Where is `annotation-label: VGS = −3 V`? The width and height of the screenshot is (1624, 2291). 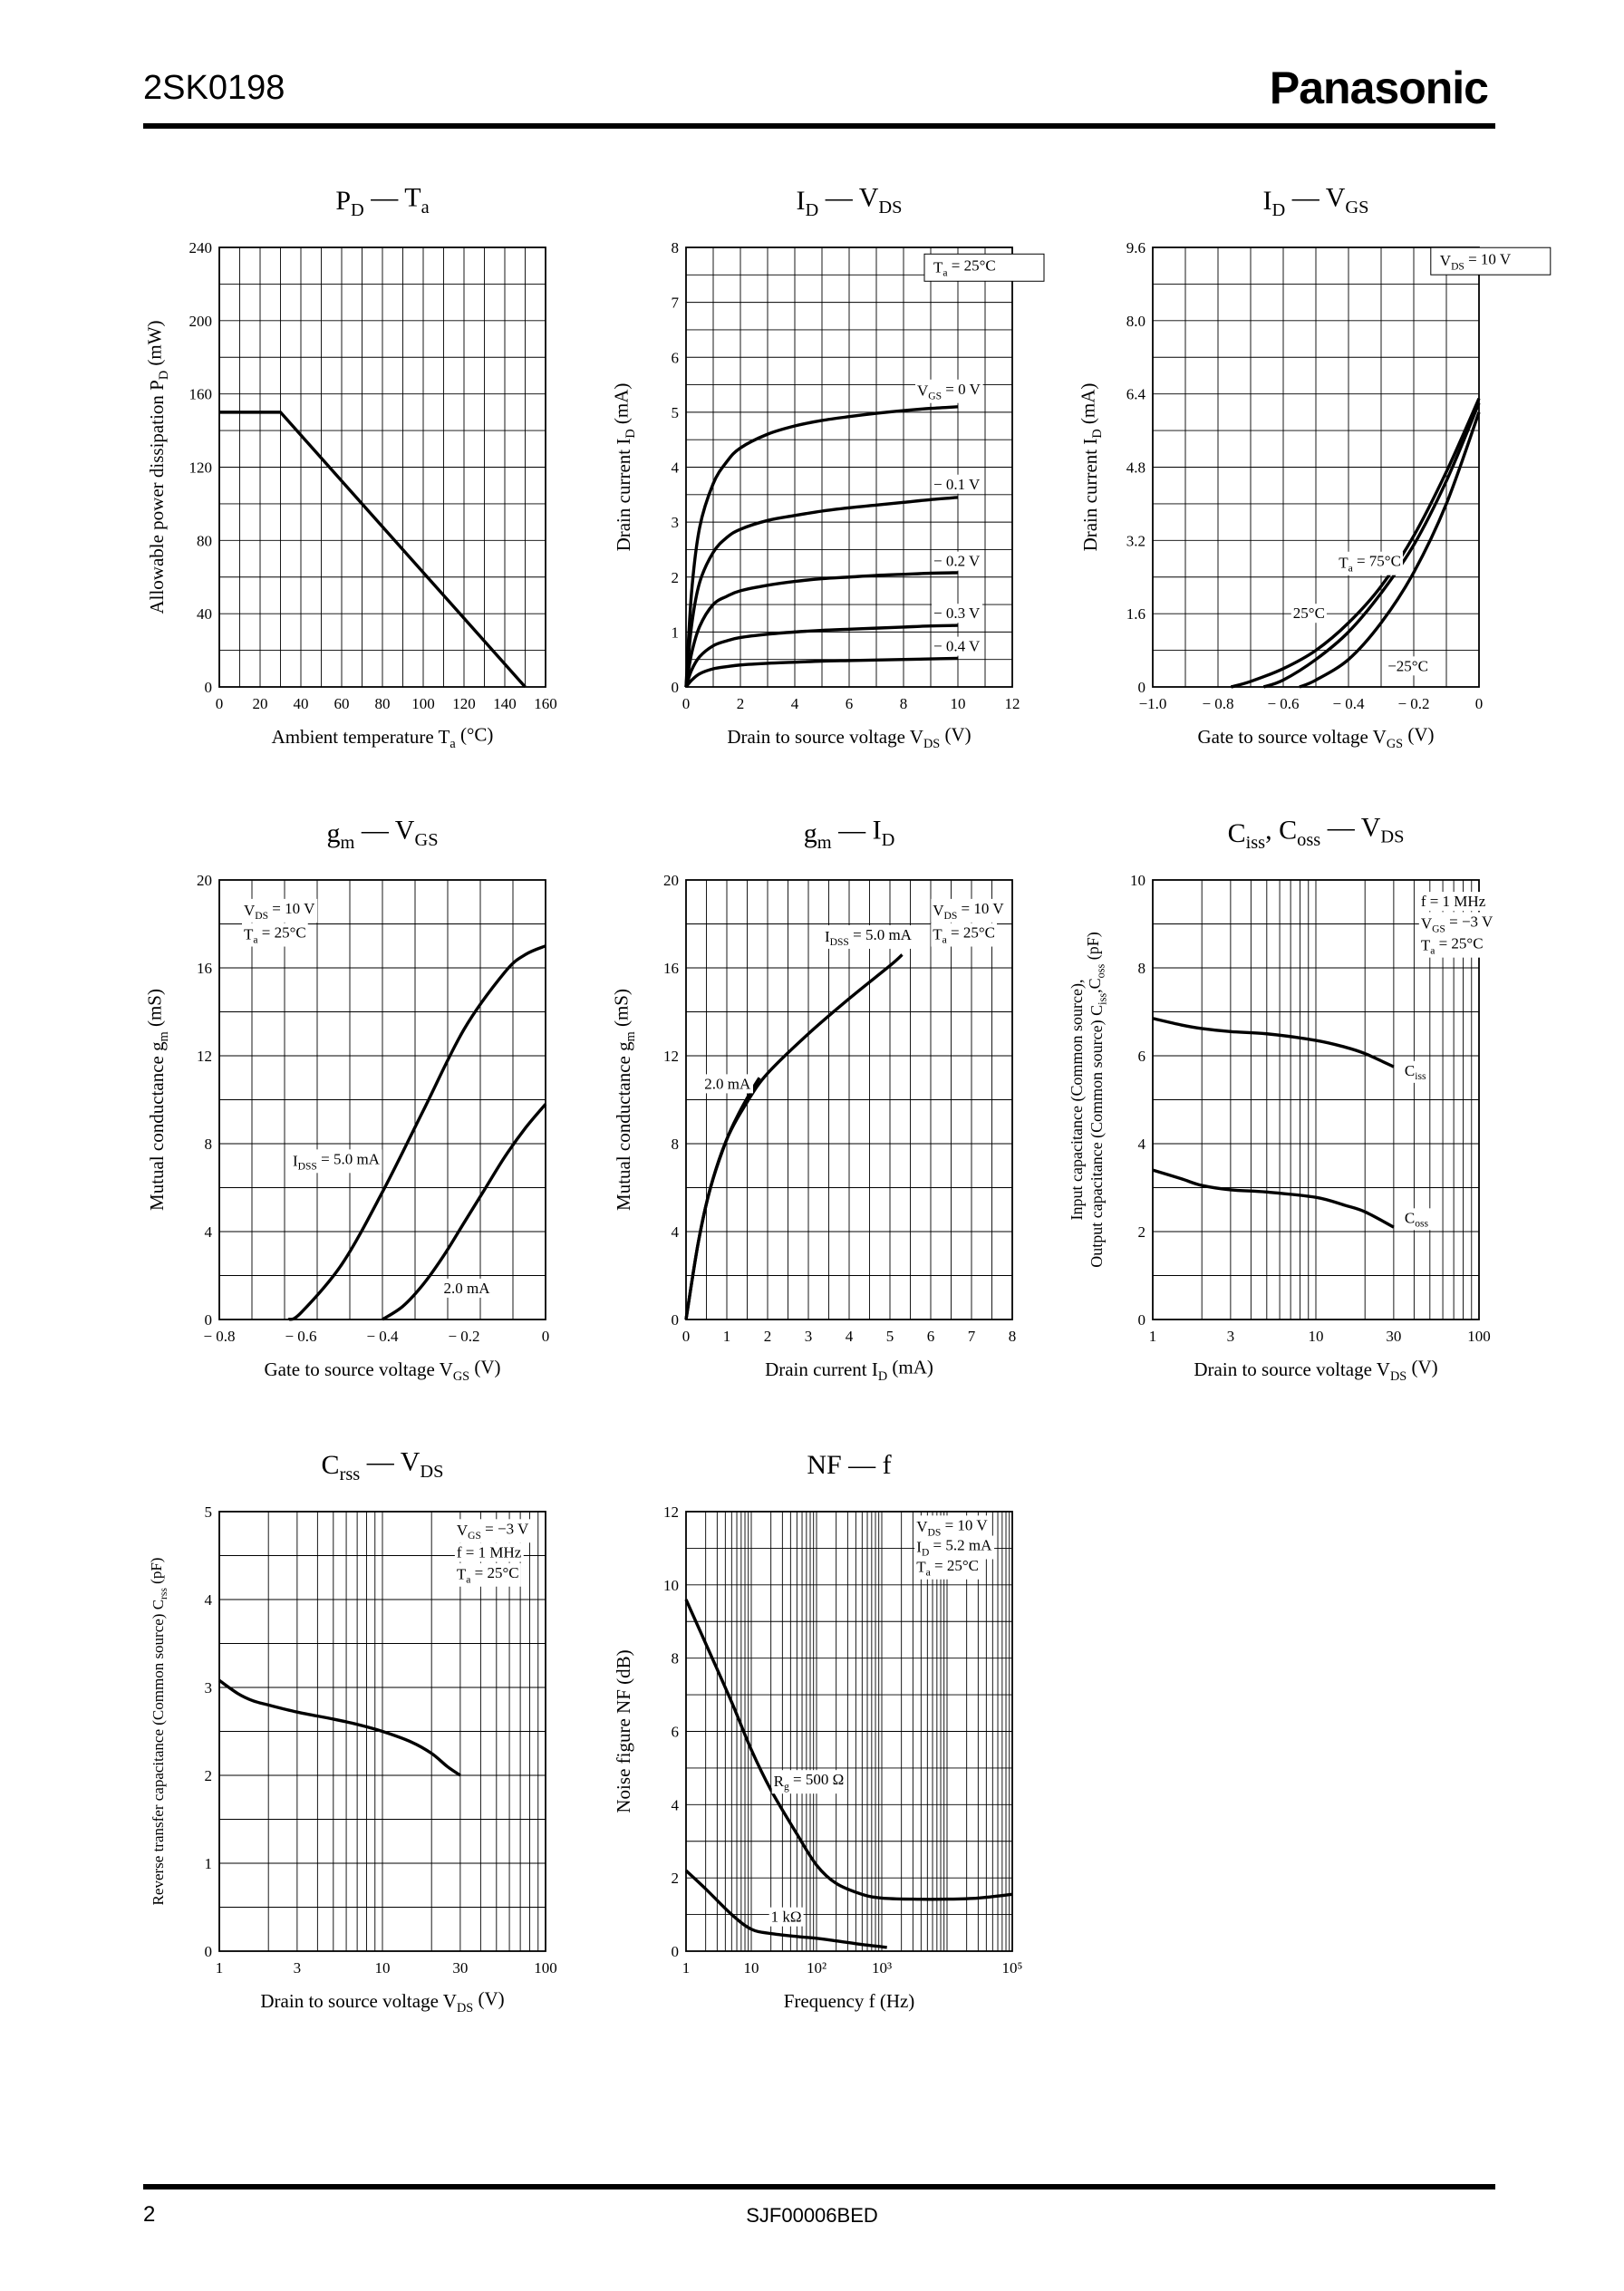
annotation-label: VGS = −3 V is located at coordinates (493, 1531).